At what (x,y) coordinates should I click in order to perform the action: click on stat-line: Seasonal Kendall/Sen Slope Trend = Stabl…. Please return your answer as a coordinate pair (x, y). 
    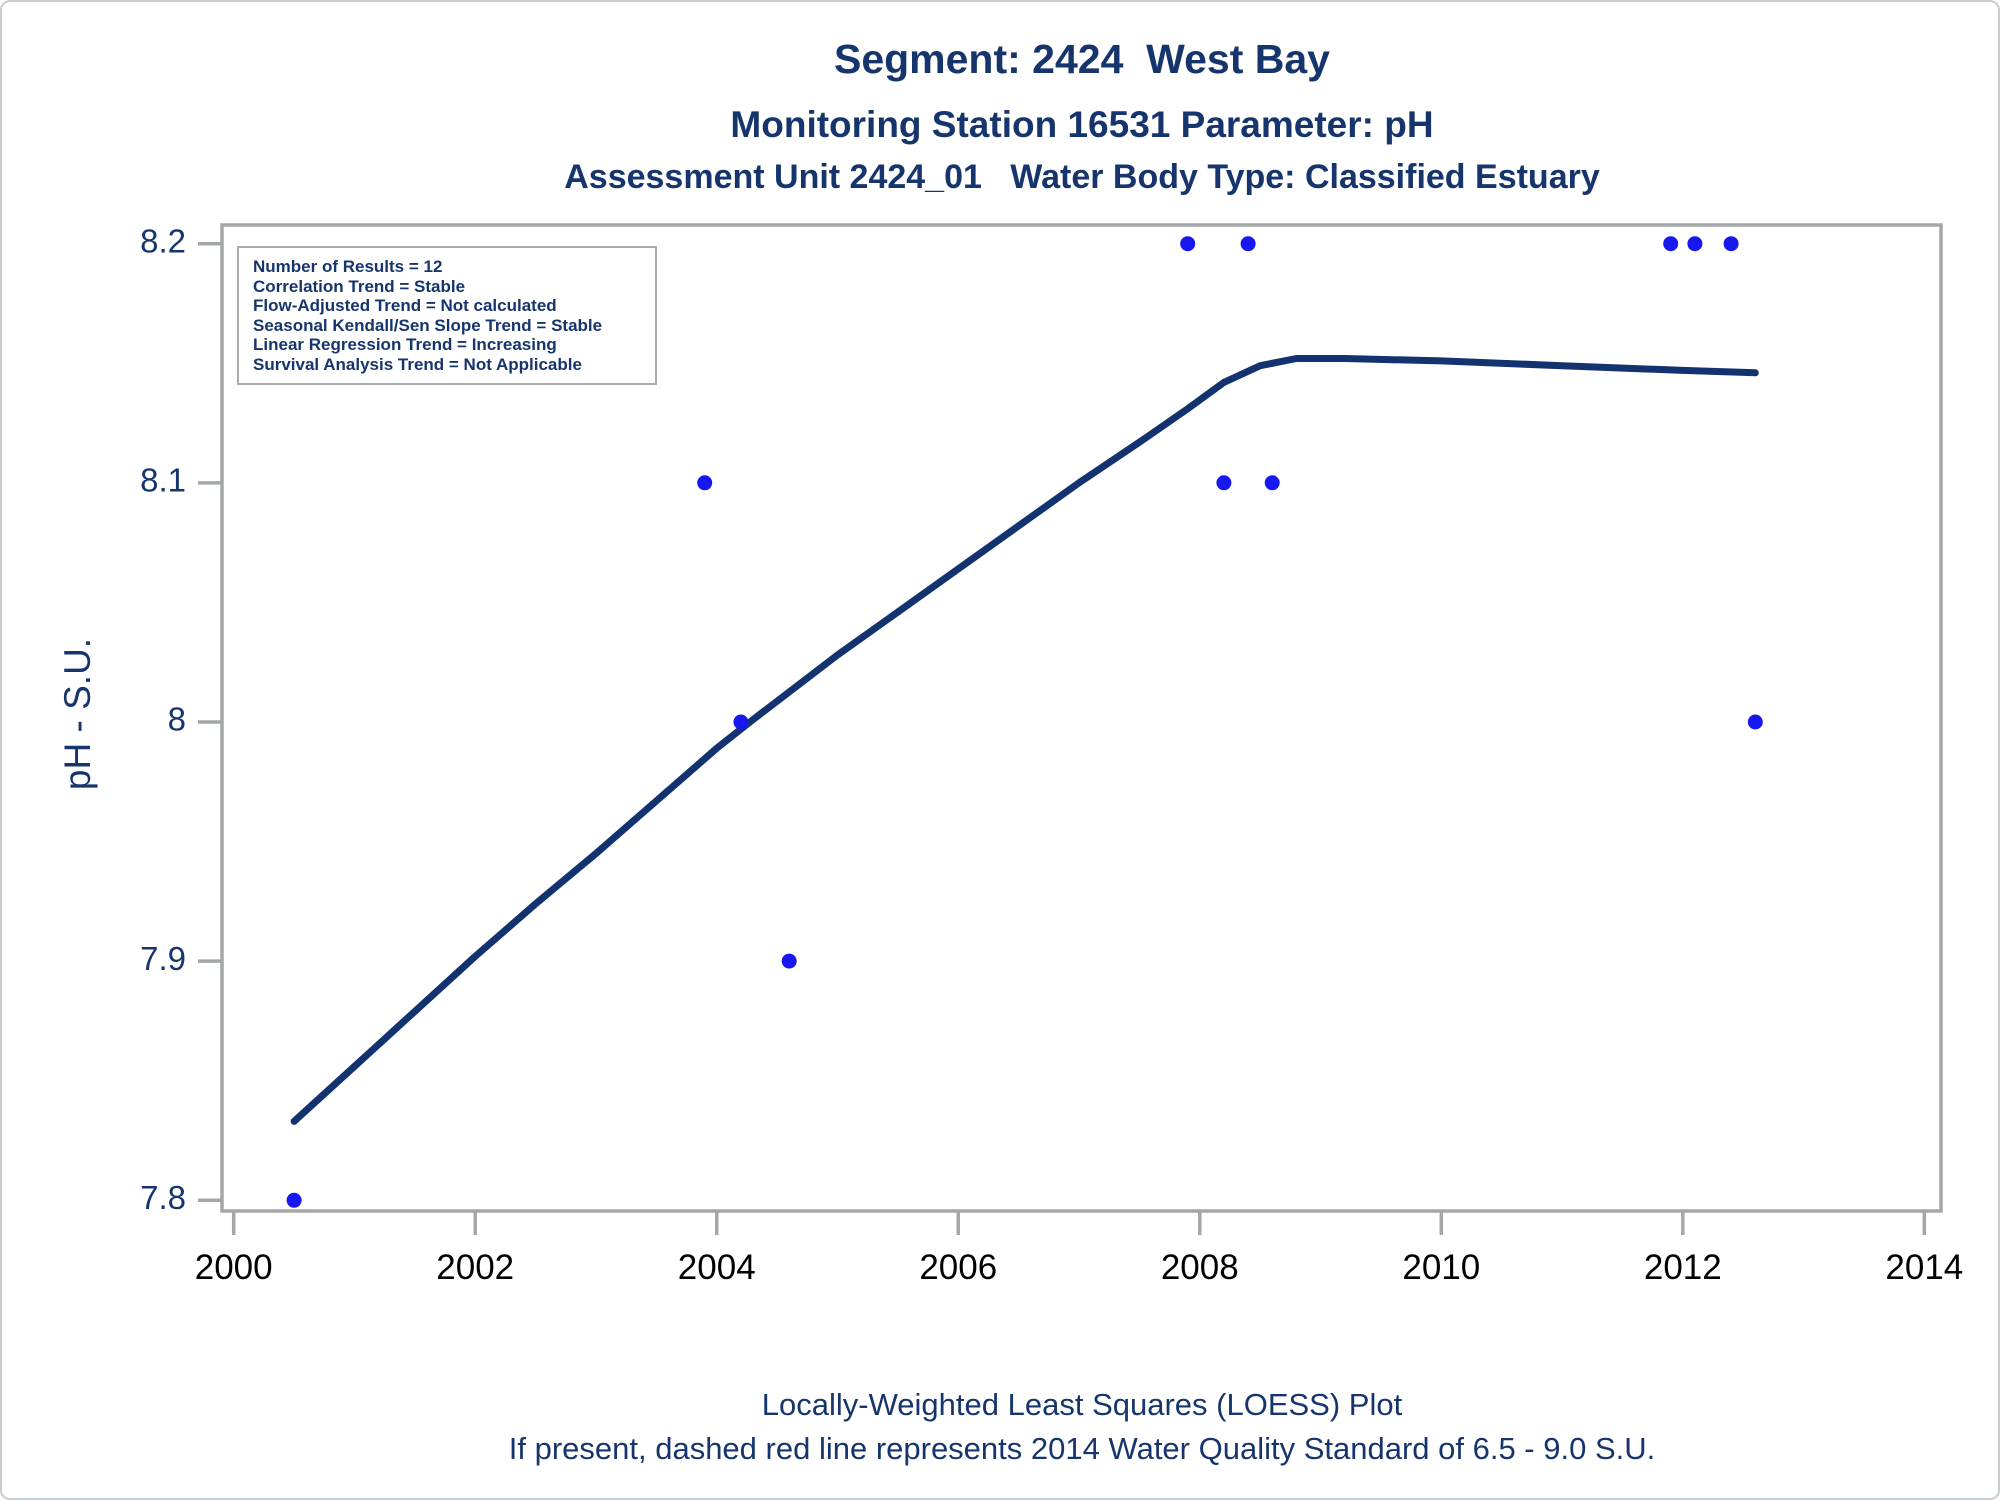
    Looking at the image, I should click on (428, 325).